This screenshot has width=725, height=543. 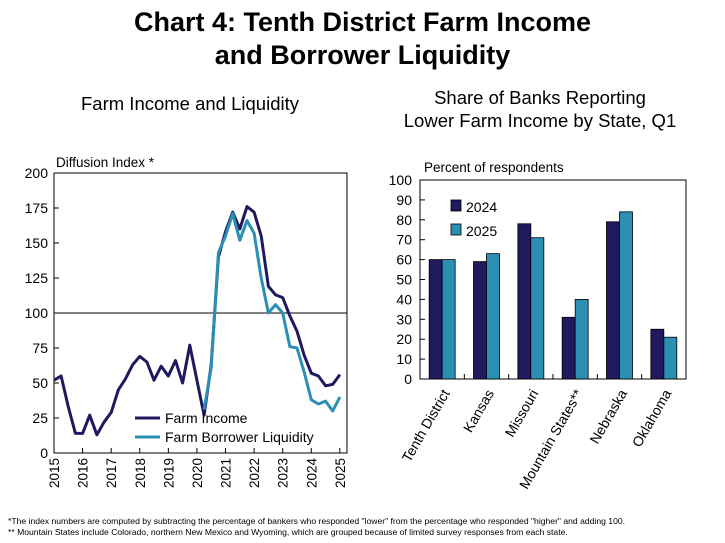 I want to click on chart-title-line1: Chart 4: Tenth District Farm Income, so click(x=362, y=22).